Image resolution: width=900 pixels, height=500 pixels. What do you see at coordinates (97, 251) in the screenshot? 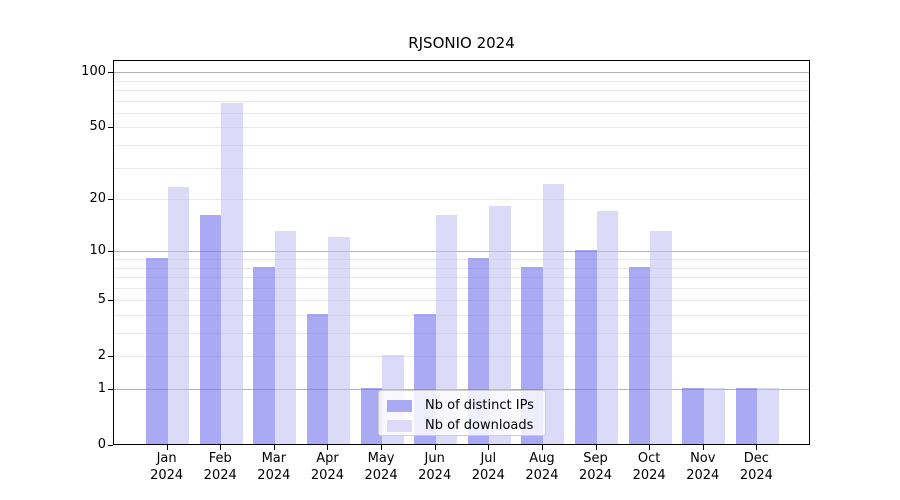
I see `y-tick-label: 10` at bounding box center [97, 251].